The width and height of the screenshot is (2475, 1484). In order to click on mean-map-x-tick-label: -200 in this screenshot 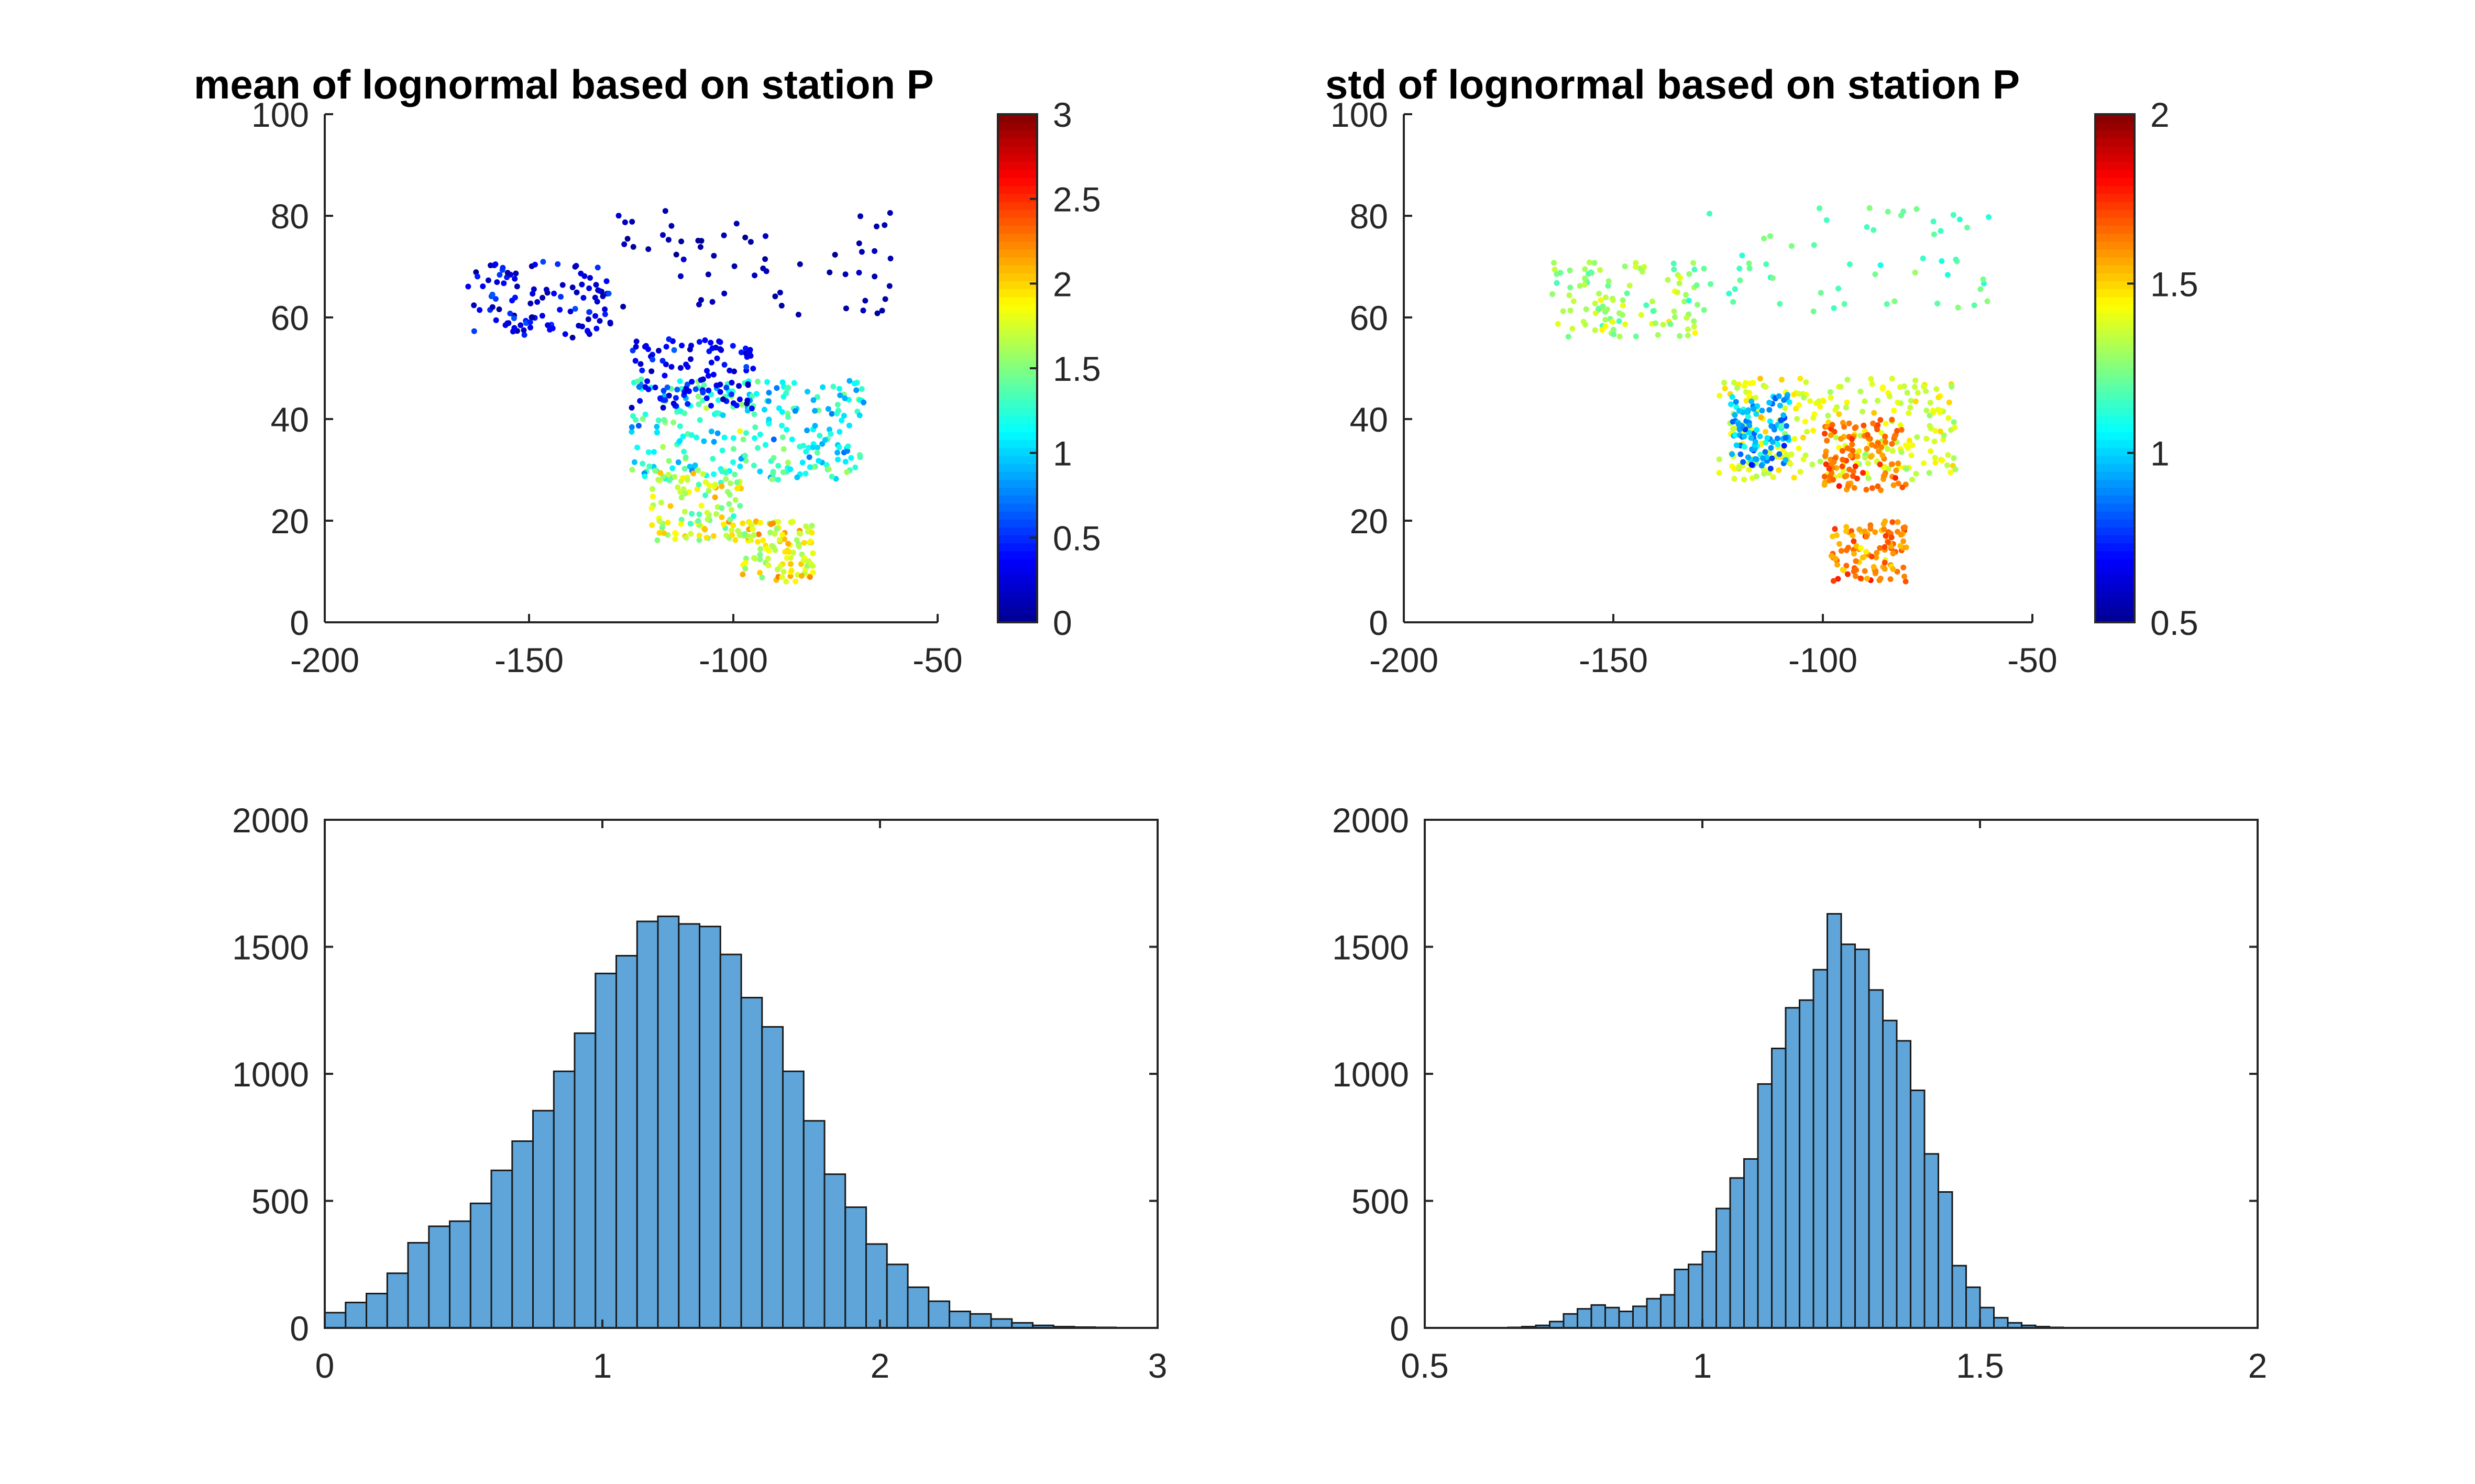, I will do `click(324, 660)`.